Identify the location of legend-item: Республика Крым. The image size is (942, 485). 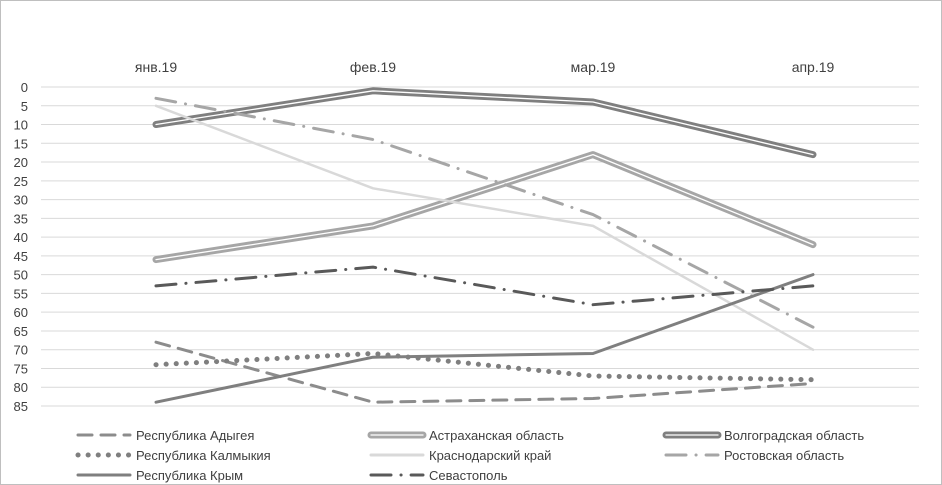
(159, 475).